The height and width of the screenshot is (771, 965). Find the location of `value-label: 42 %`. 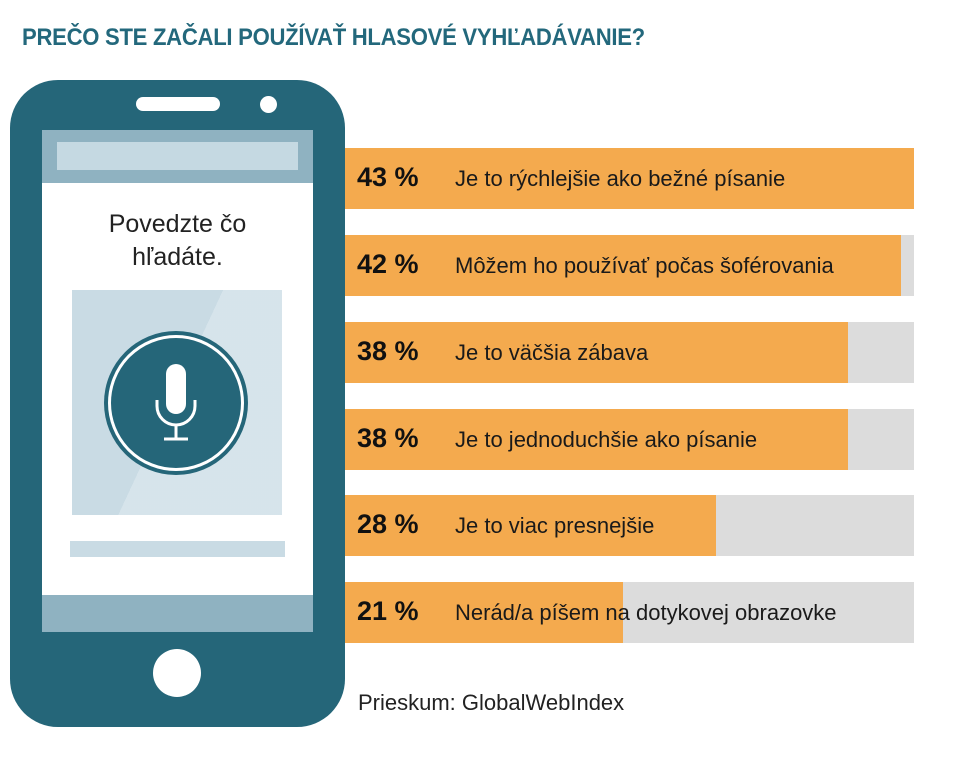

value-label: 42 % is located at coordinates (388, 264).